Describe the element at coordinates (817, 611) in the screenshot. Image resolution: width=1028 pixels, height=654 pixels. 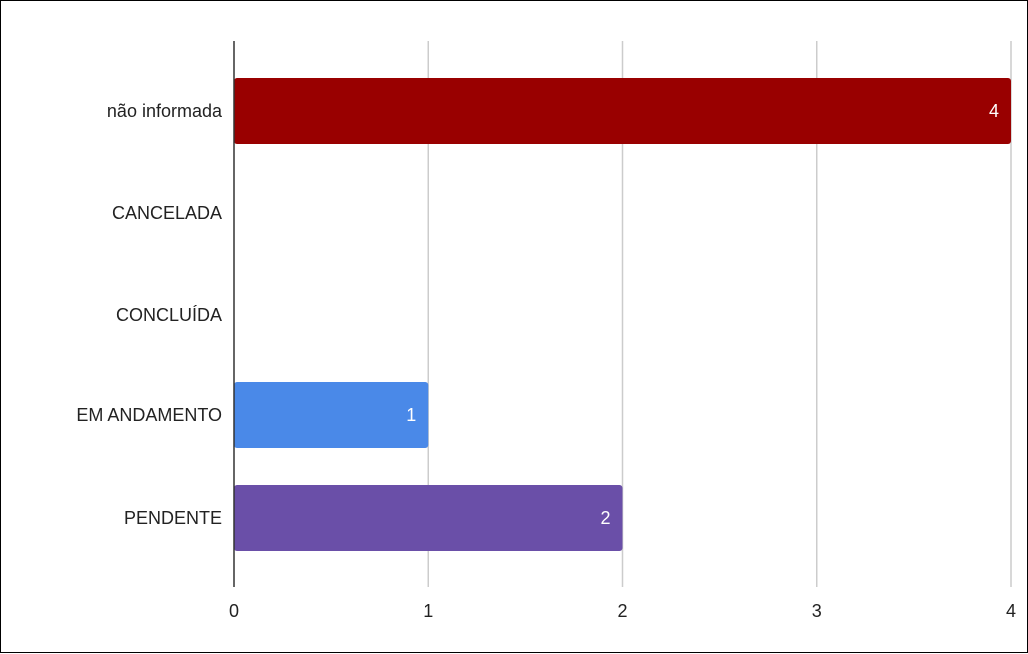
I see `x-tick-label: 3` at that location.